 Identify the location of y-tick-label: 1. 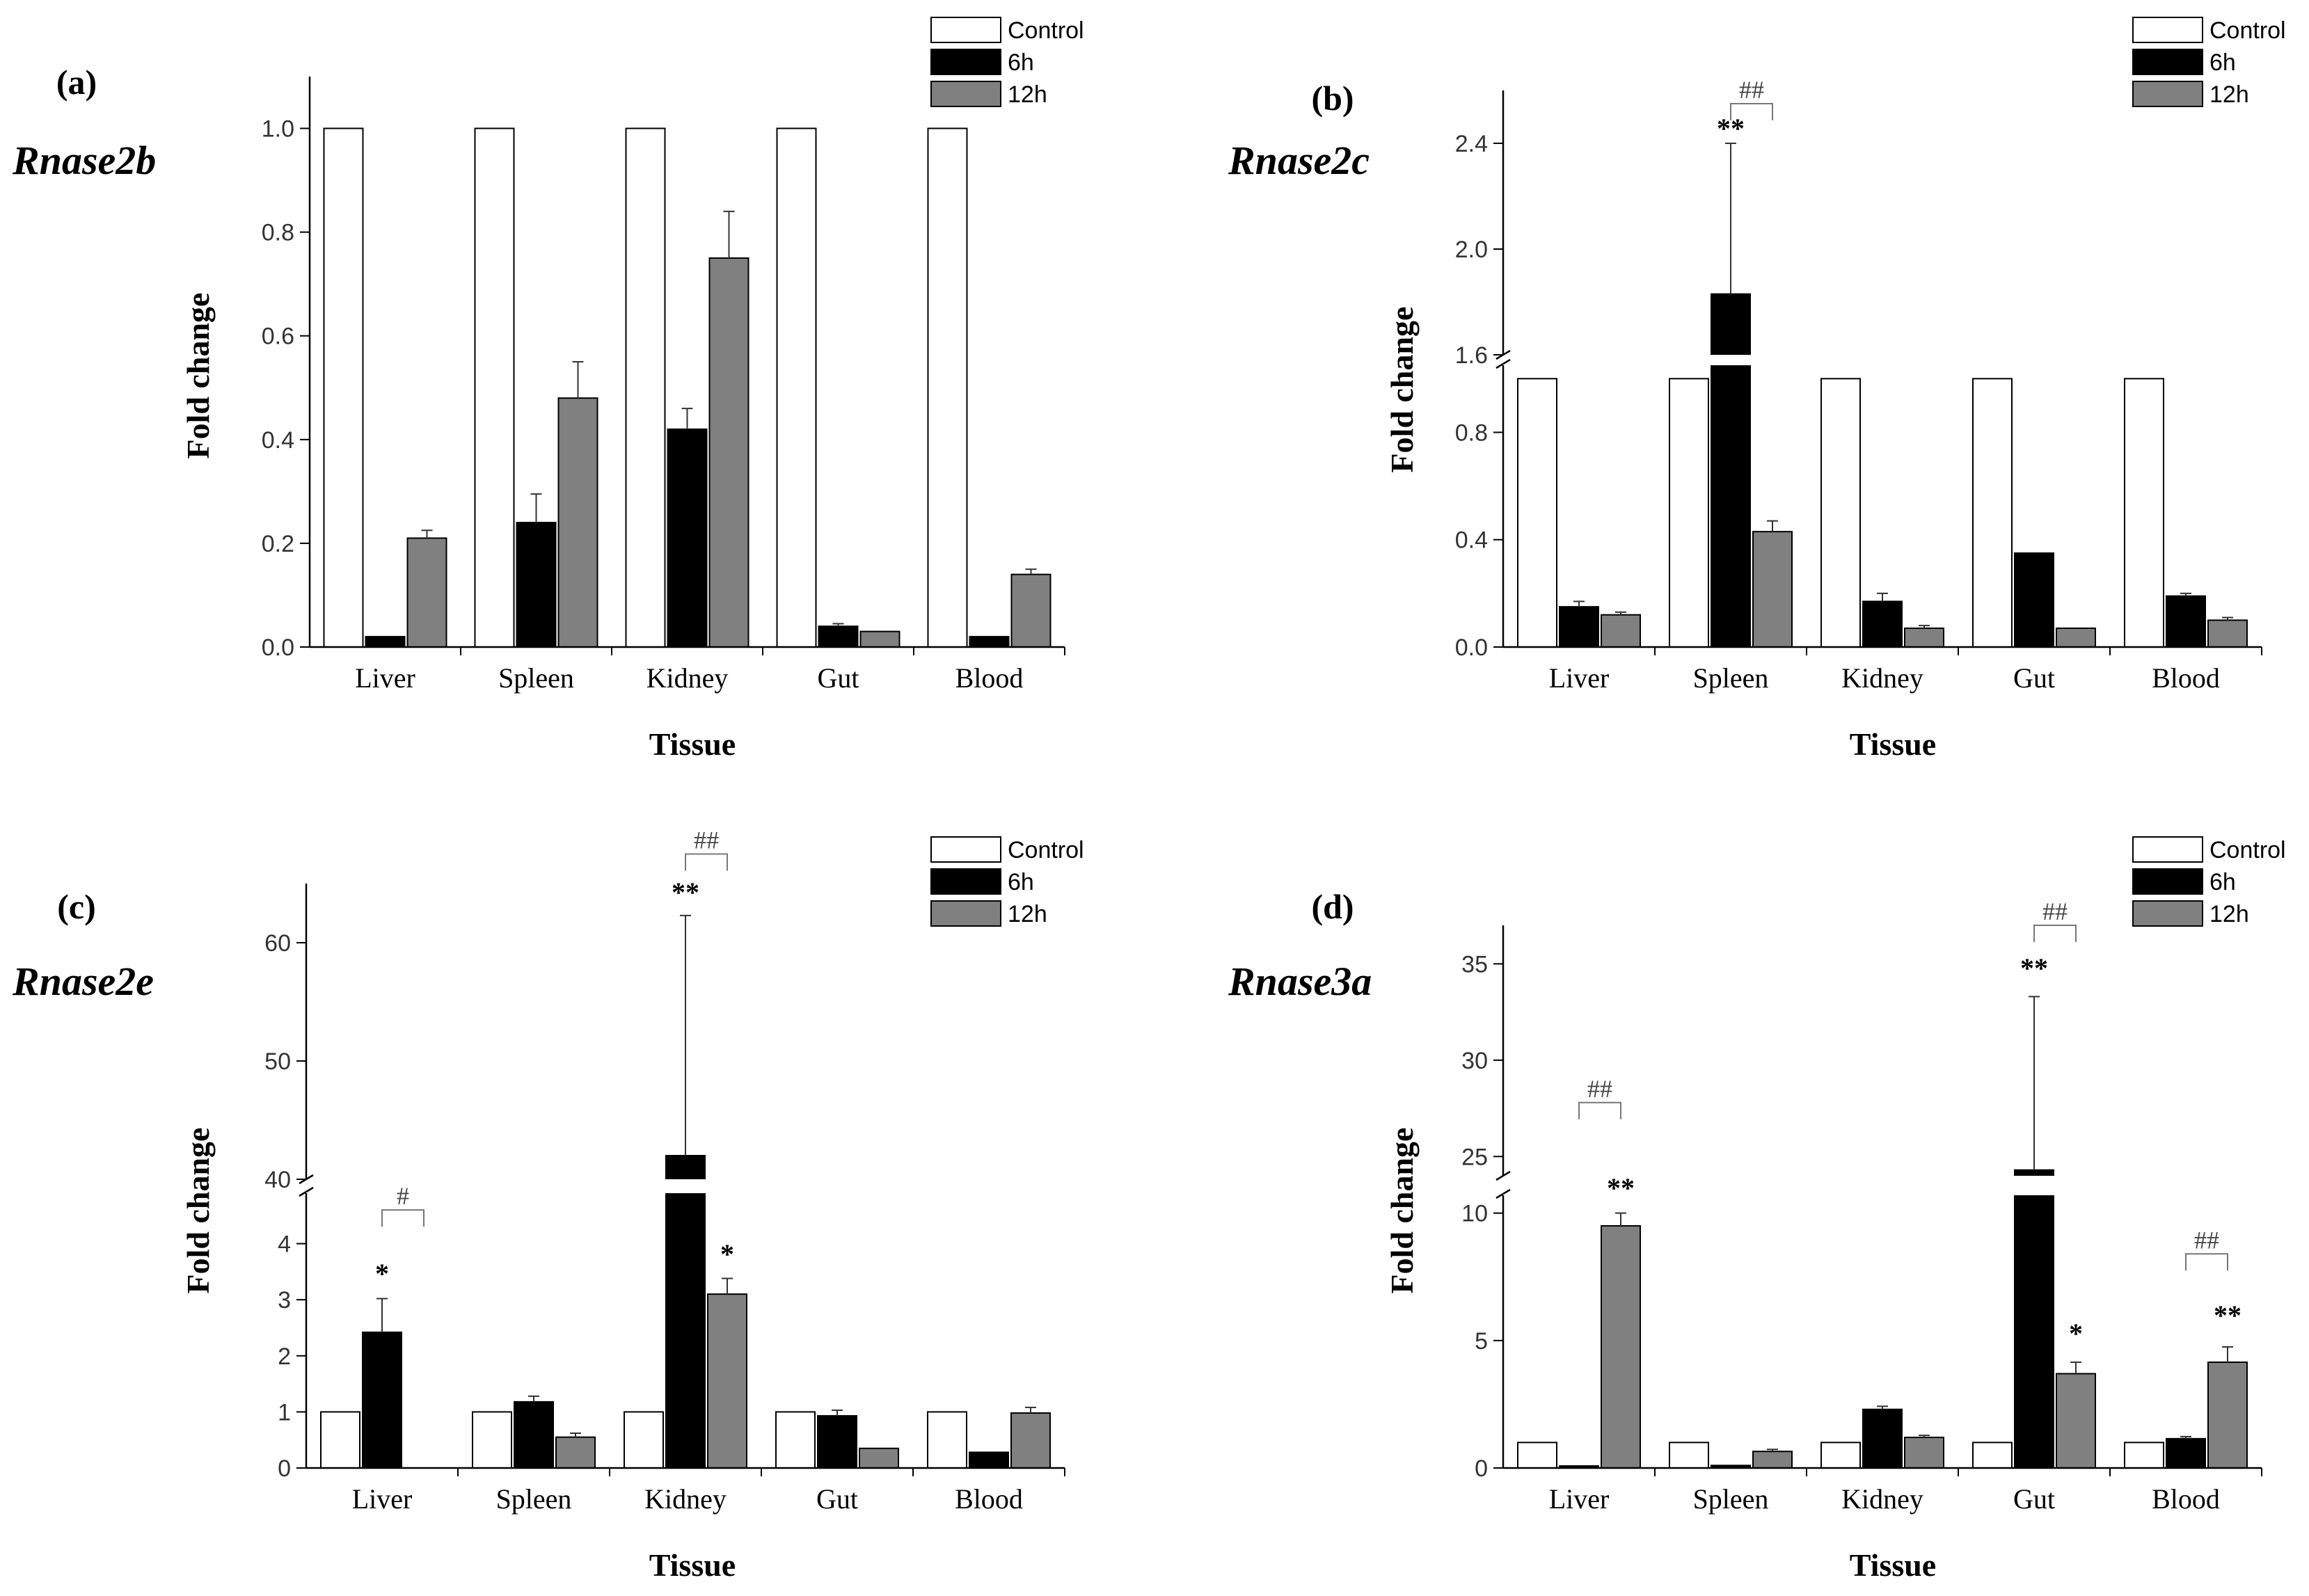
(284, 1412).